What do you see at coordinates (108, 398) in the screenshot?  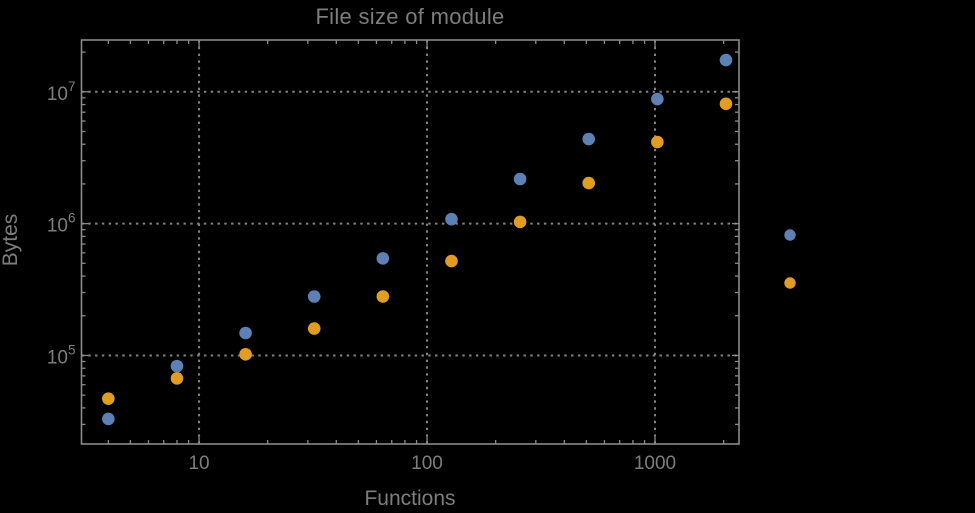 I see `data-point-series-2-x4` at bounding box center [108, 398].